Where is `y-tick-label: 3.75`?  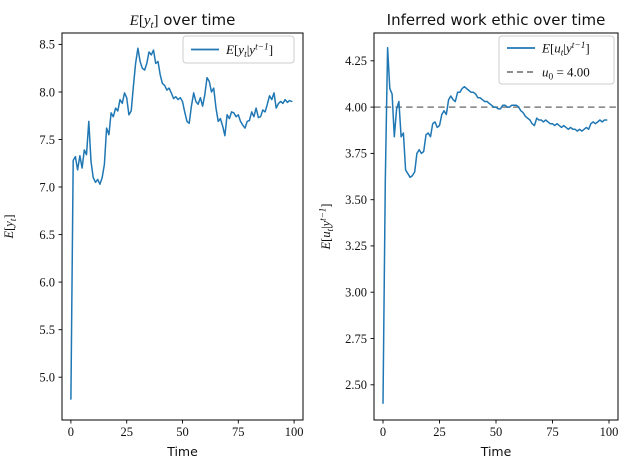
y-tick-label: 3.75 is located at coordinates (356, 154).